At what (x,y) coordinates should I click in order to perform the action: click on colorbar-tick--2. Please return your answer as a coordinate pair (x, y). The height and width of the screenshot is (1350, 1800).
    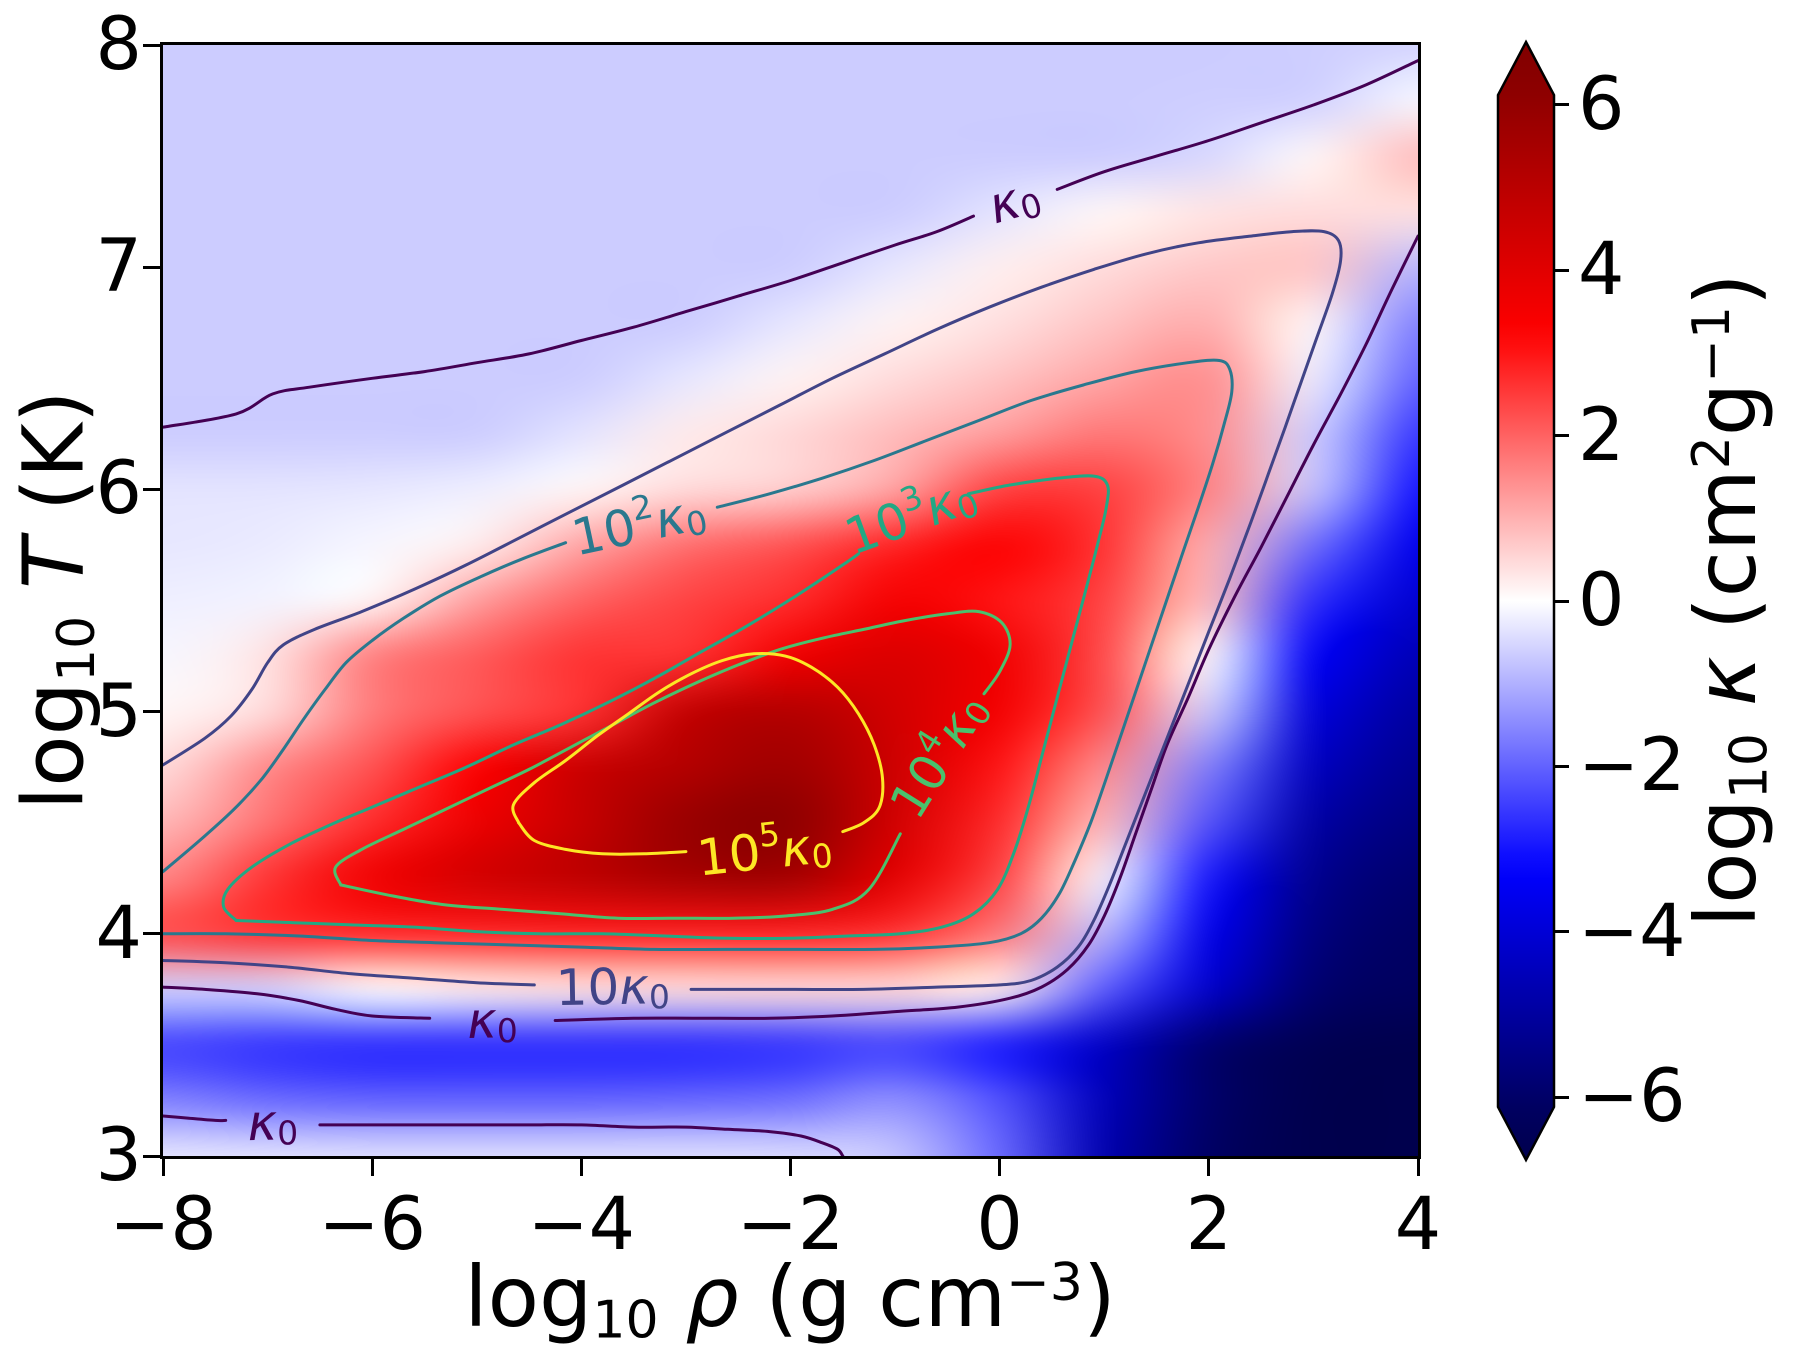
    Looking at the image, I should click on (1561, 766).